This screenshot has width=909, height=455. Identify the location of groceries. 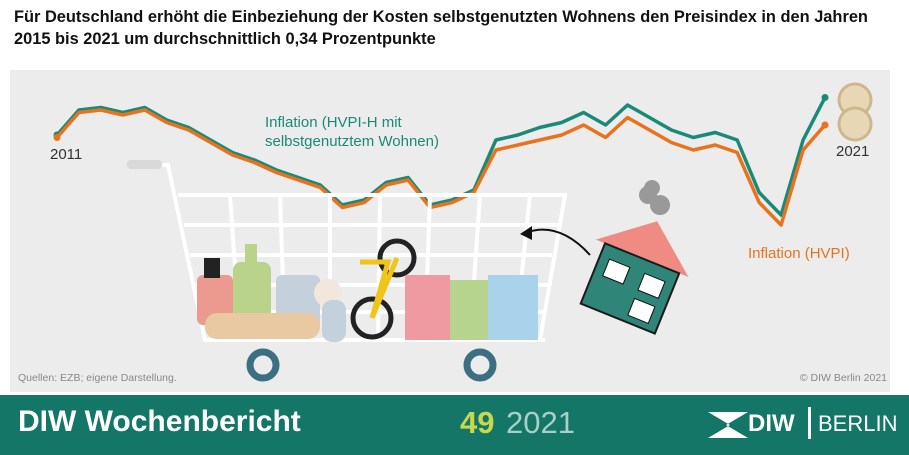
(367, 290).